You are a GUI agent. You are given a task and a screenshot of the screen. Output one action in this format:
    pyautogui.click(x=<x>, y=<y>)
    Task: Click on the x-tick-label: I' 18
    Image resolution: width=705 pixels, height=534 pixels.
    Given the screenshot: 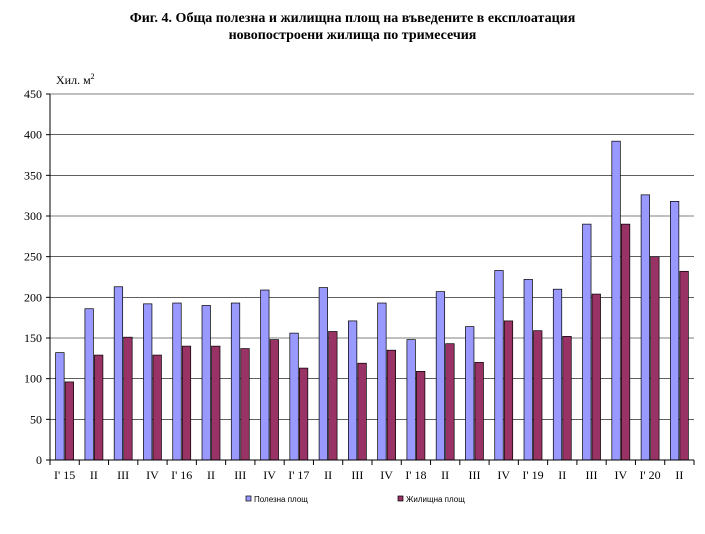 What is the action you would take?
    pyautogui.click(x=415, y=475)
    